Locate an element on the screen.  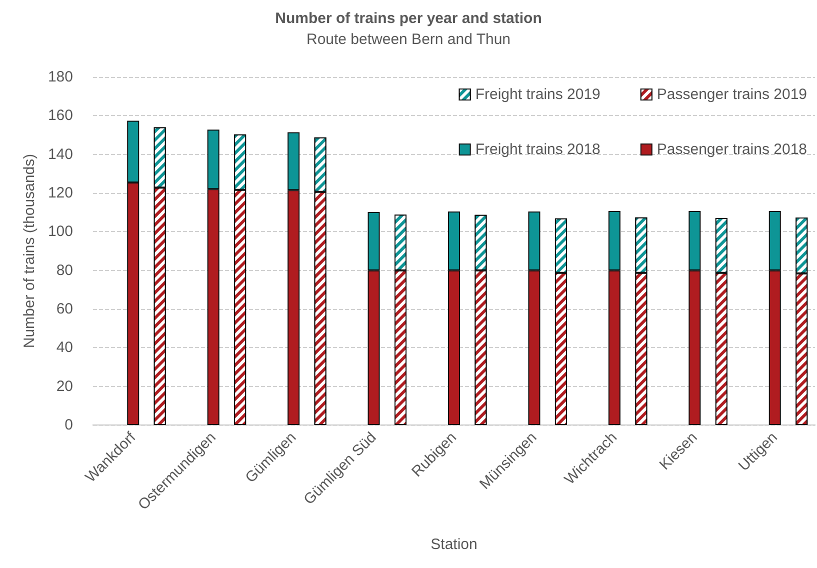
y-tick-label: 180 is located at coordinates (60, 77).